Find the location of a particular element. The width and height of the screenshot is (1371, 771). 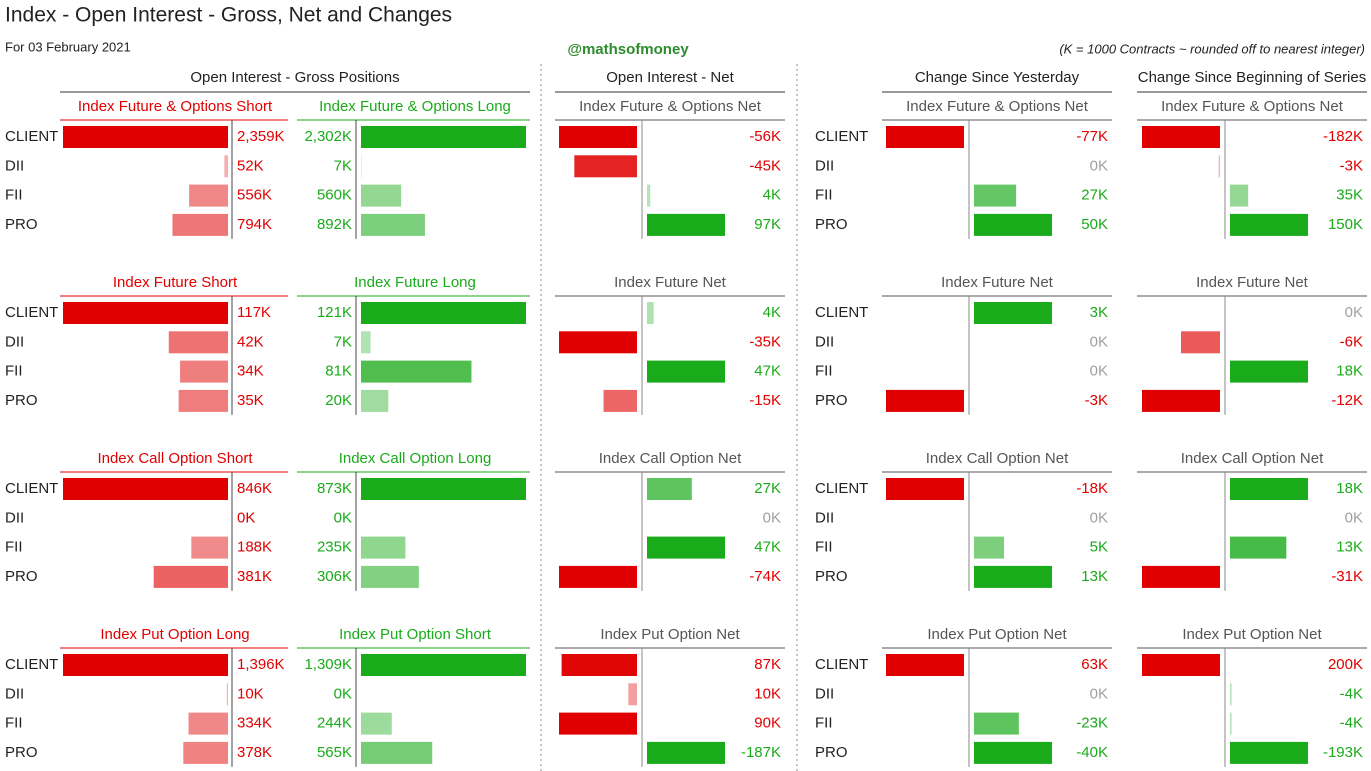

value-label: 35K is located at coordinates (1349, 195).